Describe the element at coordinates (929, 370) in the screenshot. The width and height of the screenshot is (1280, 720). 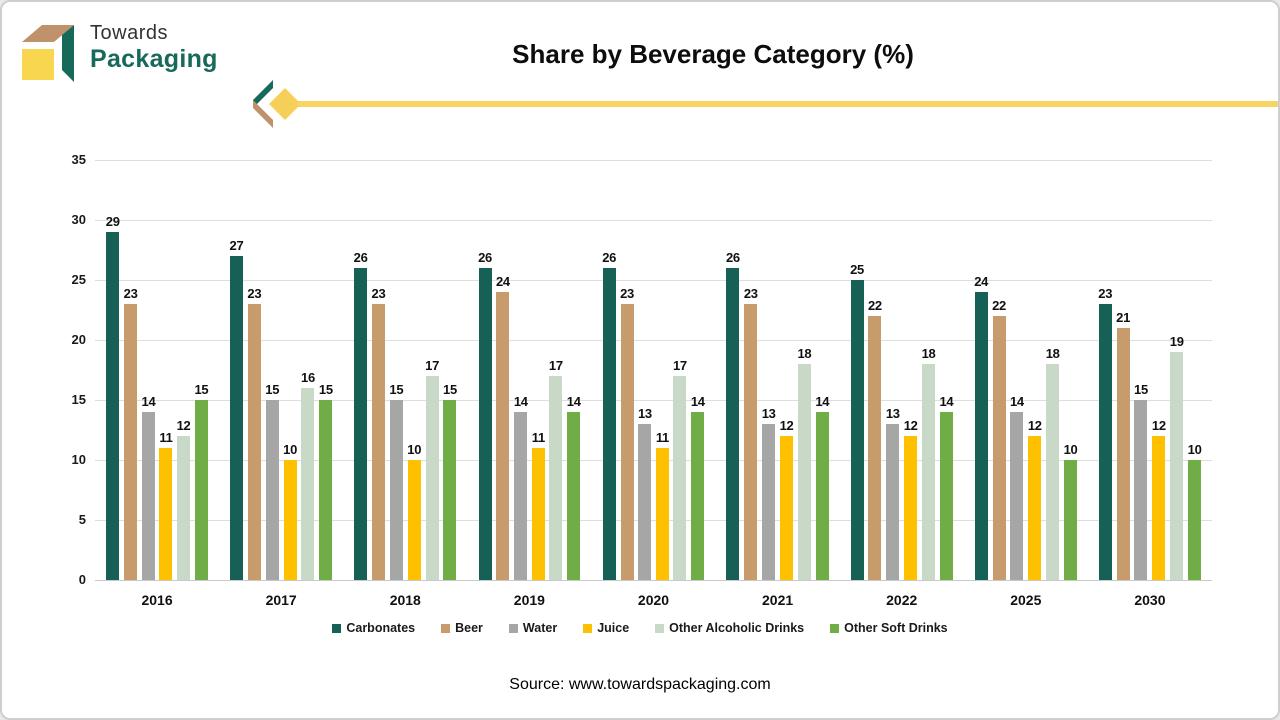
I see `bar-col-2022: 18` at that location.